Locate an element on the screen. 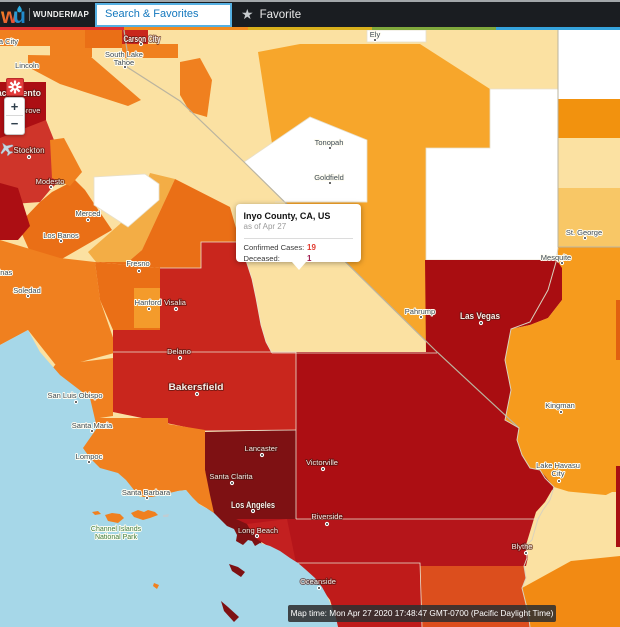 This screenshot has width=620, height=627. svg-text: Bakersfield is located at coordinates (196, 387).